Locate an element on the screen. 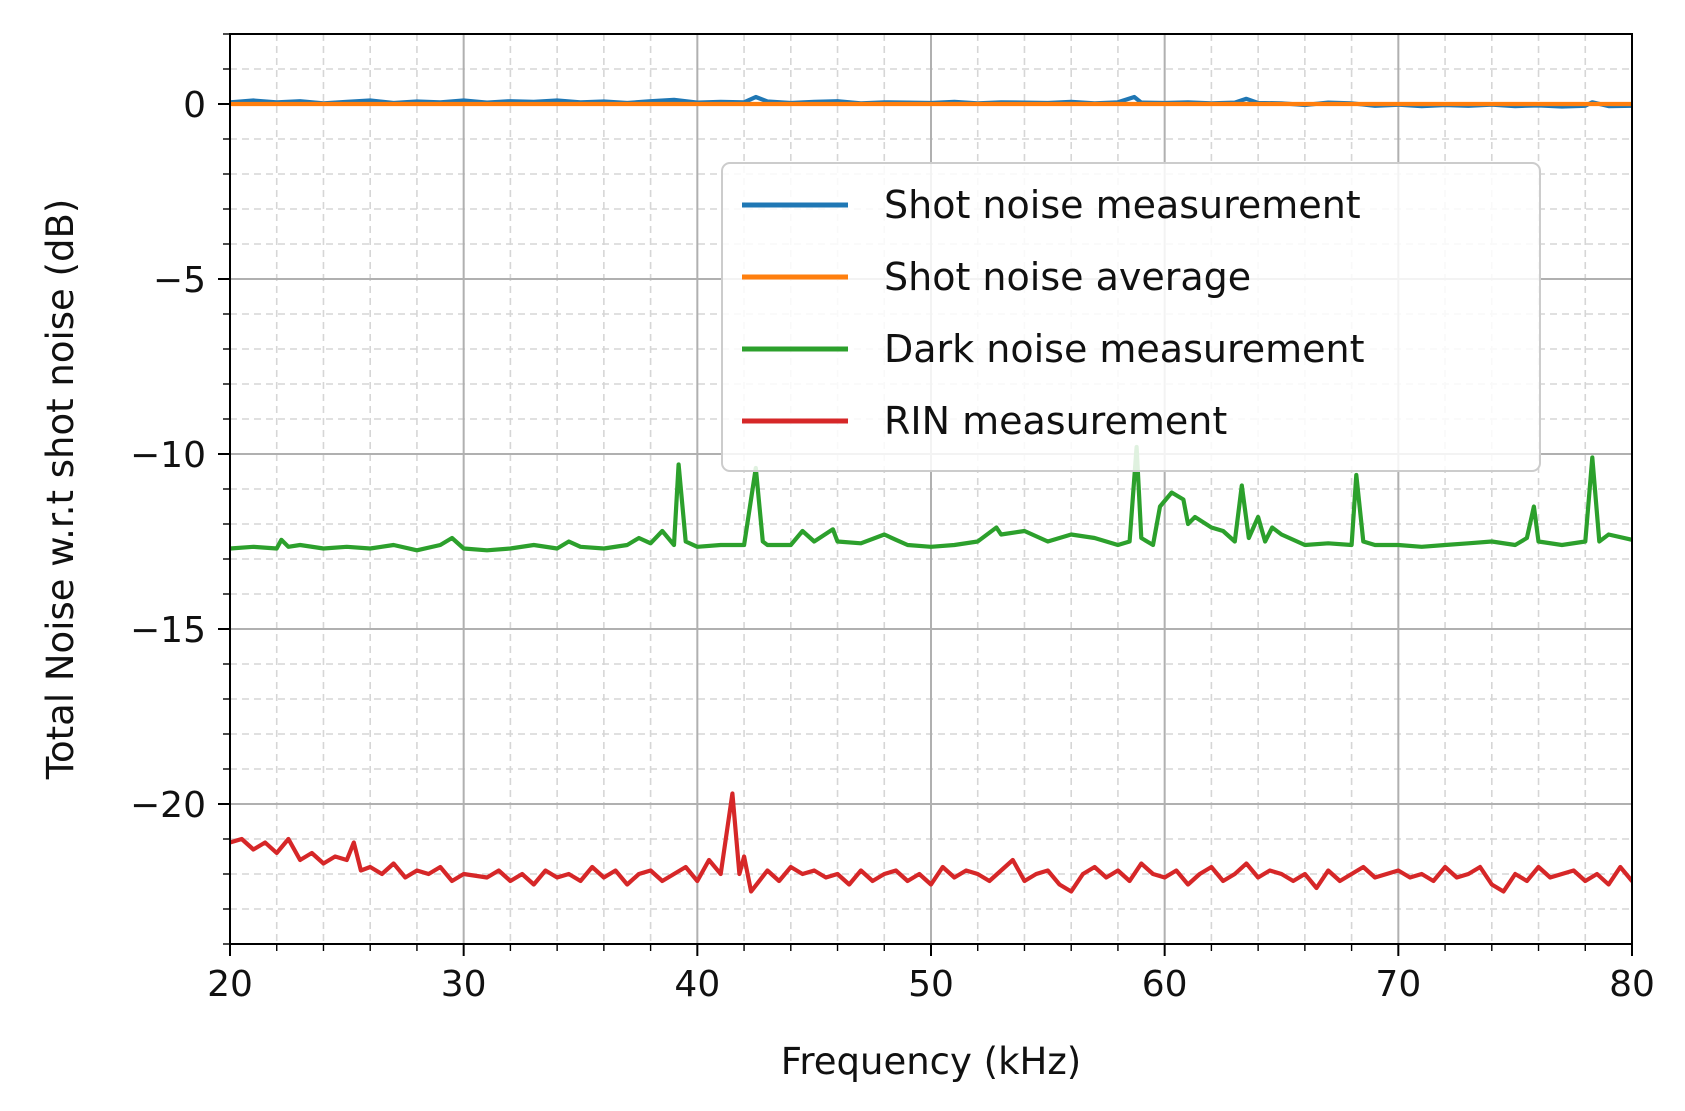  y-axis-label: Total Noise w.r.t shot noise (dB) is located at coordinates (60, 490).